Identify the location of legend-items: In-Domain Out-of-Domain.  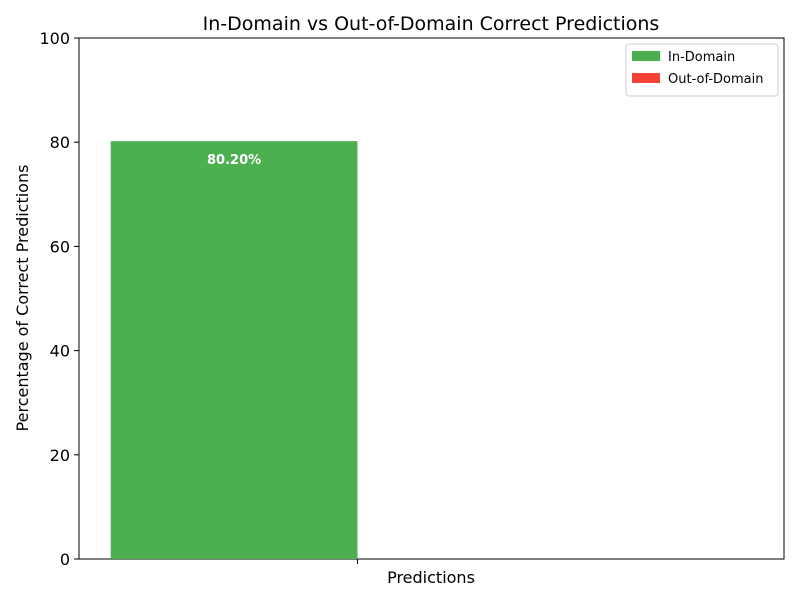
(697, 68).